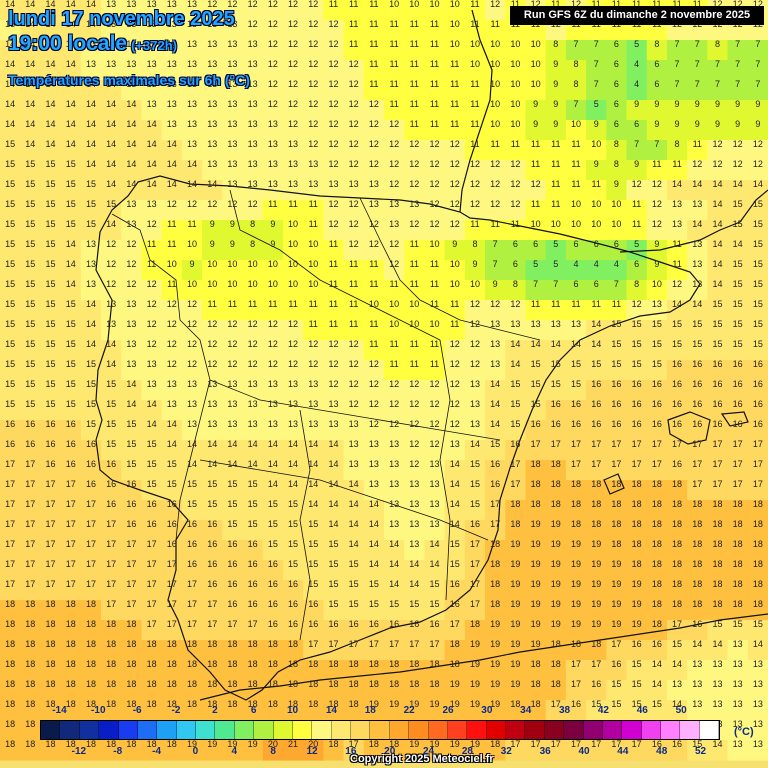 This screenshot has height=768, width=768. Describe the element at coordinates (536, 604) in the screenshot. I see `temperature-value: 19` at that location.